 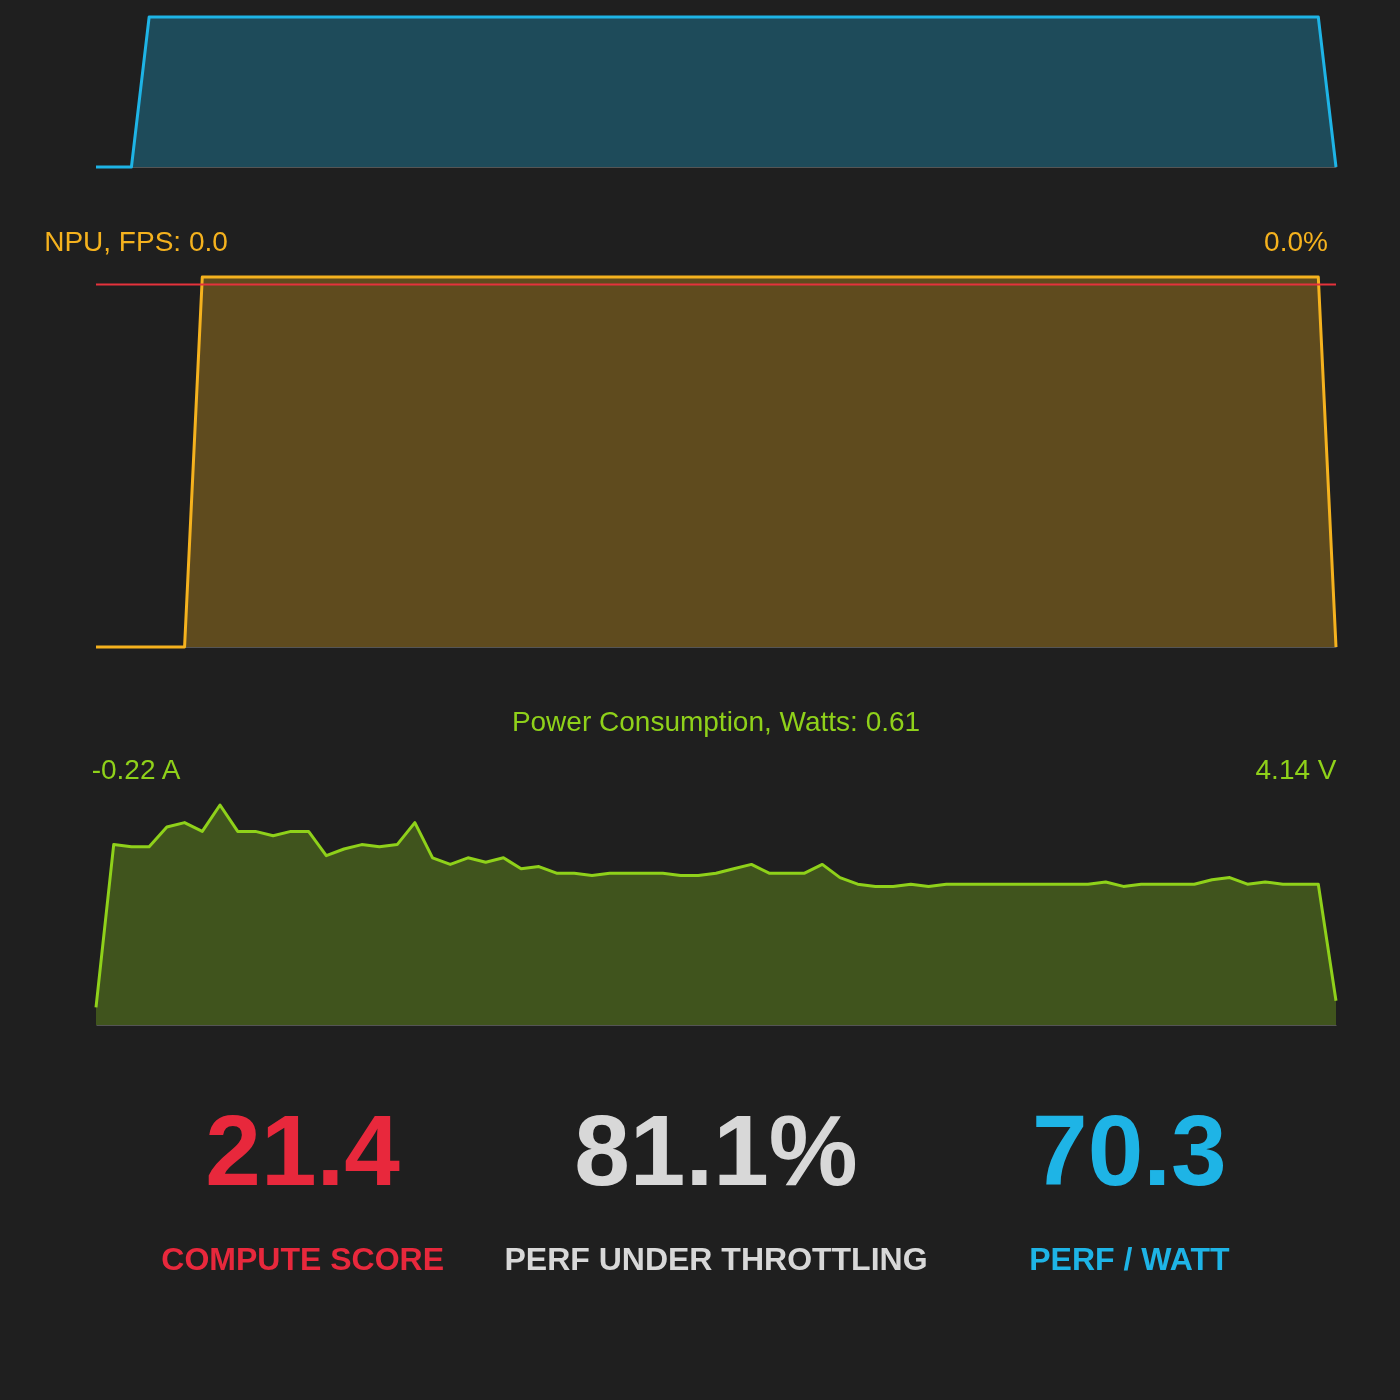 What do you see at coordinates (1129, 1150) in the screenshot?
I see `text: 70.3` at bounding box center [1129, 1150].